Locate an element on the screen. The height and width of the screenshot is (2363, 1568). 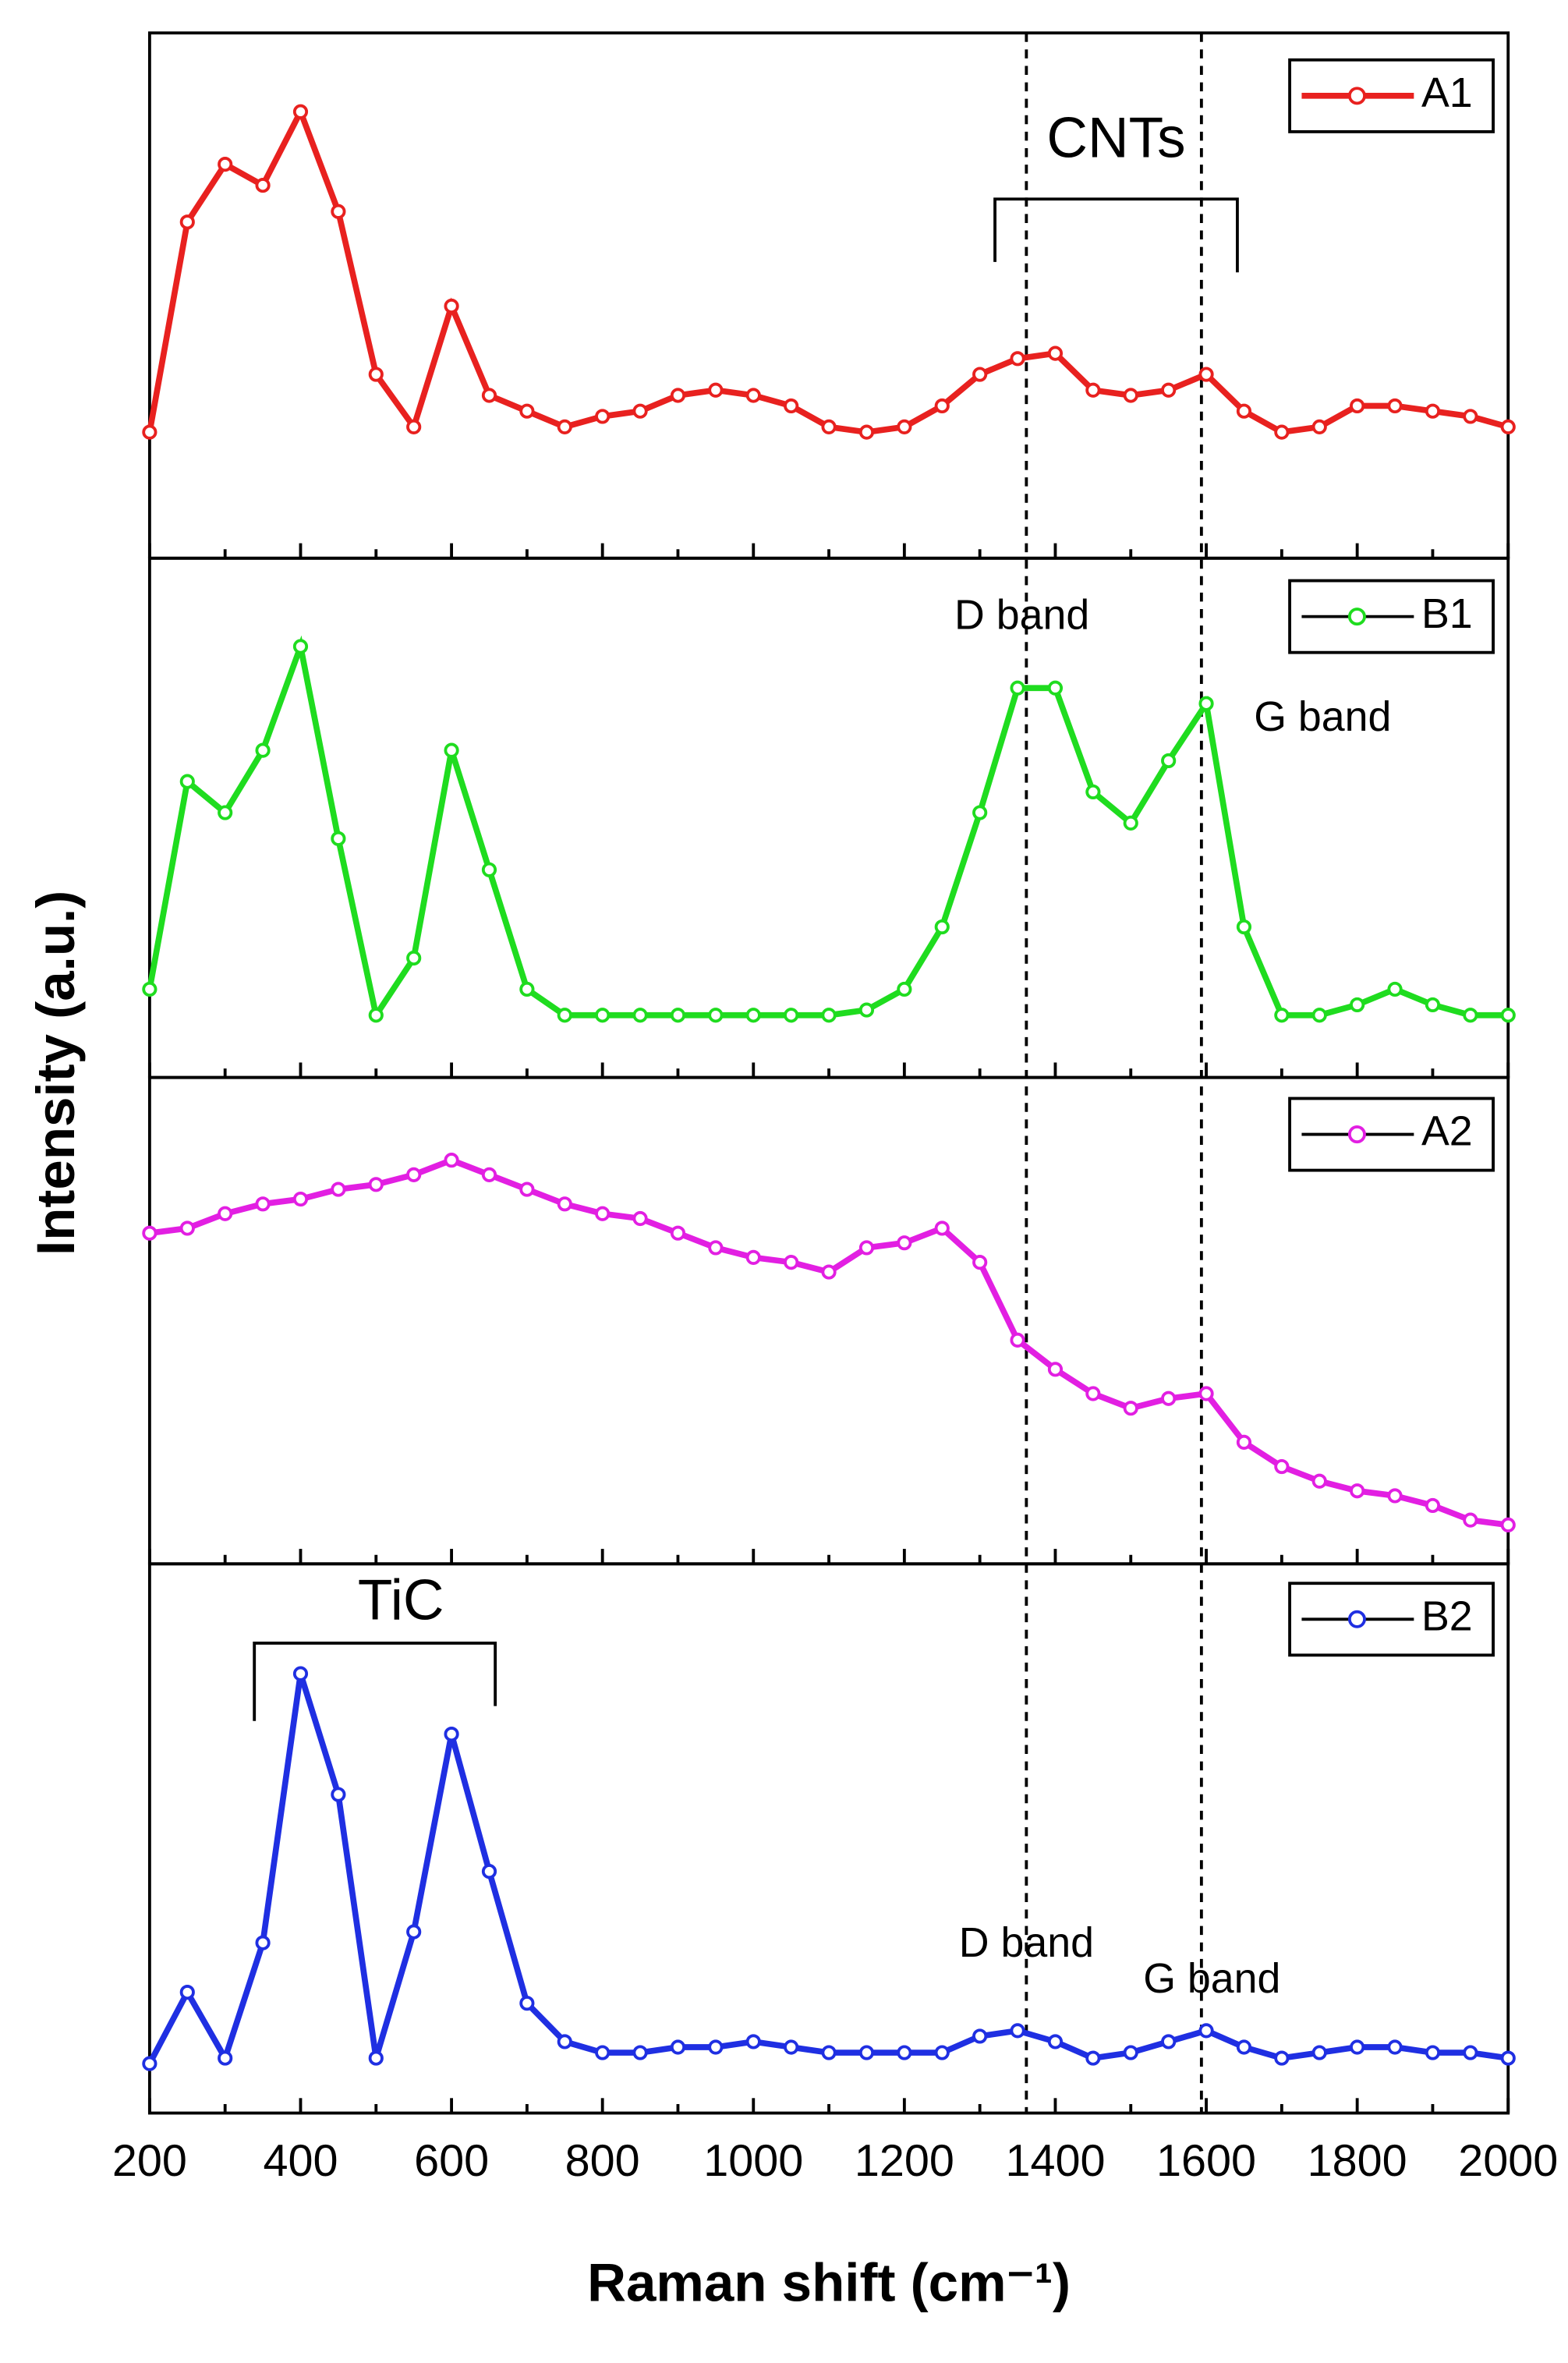
annotation: CNTs is located at coordinates (1115, 138).